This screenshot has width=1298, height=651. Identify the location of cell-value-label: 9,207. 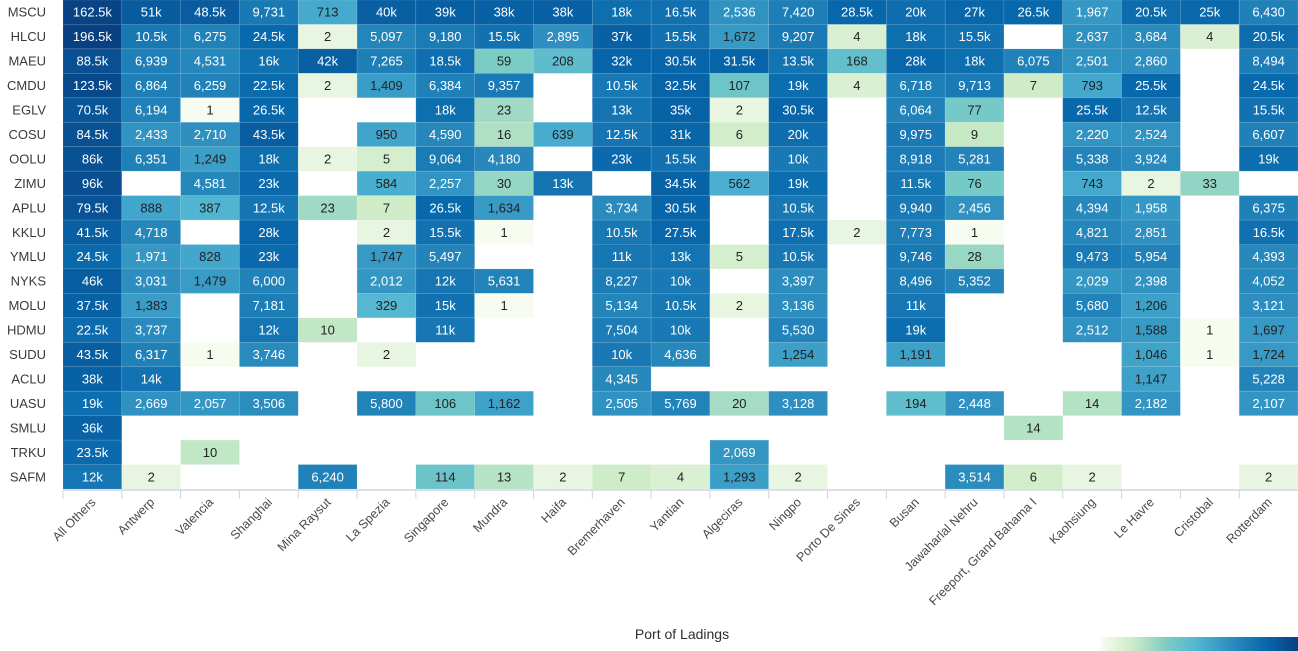
(798, 36).